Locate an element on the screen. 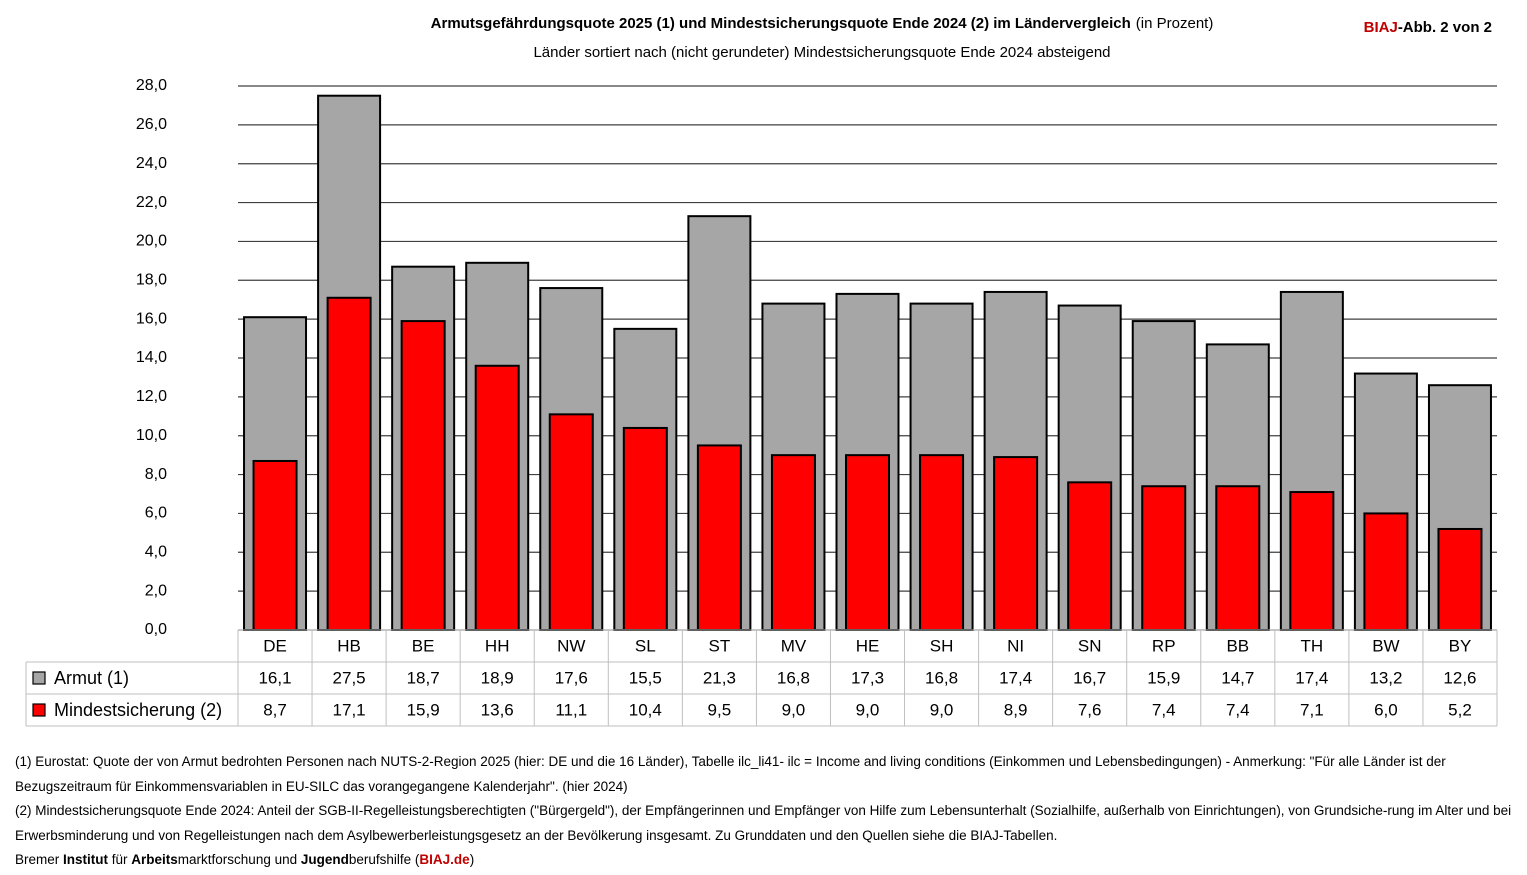 This screenshot has height=875, width=1527. table-value: 21,3 is located at coordinates (719, 677).